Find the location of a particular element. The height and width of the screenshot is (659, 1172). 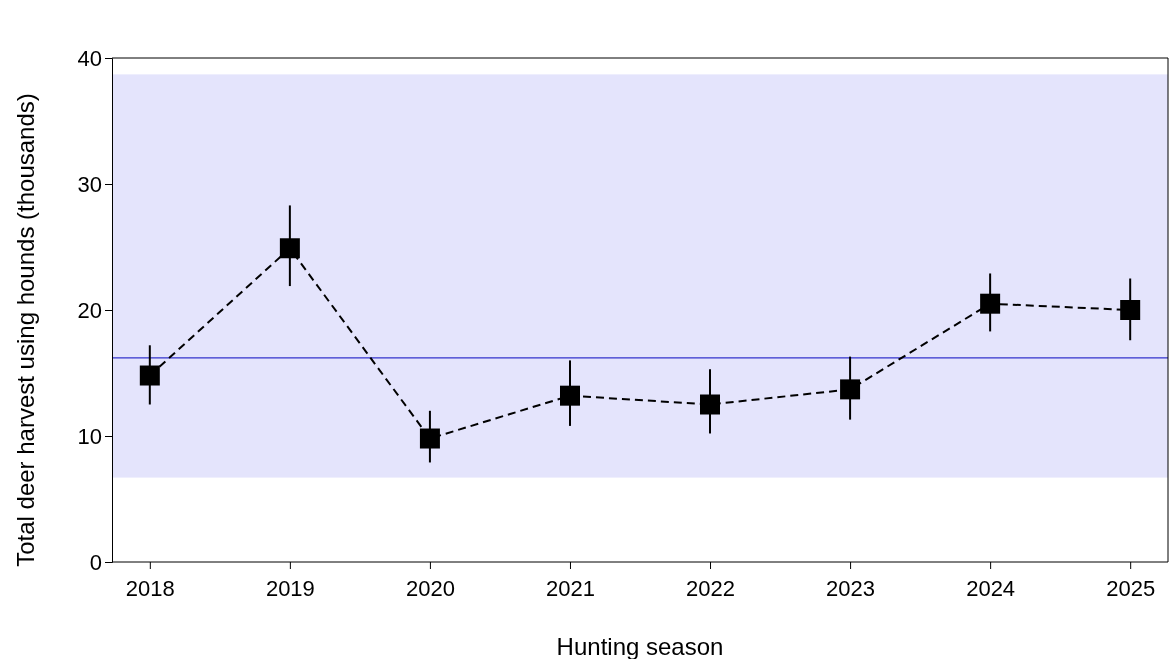

x-tick-label: 2022 is located at coordinates (710, 589).